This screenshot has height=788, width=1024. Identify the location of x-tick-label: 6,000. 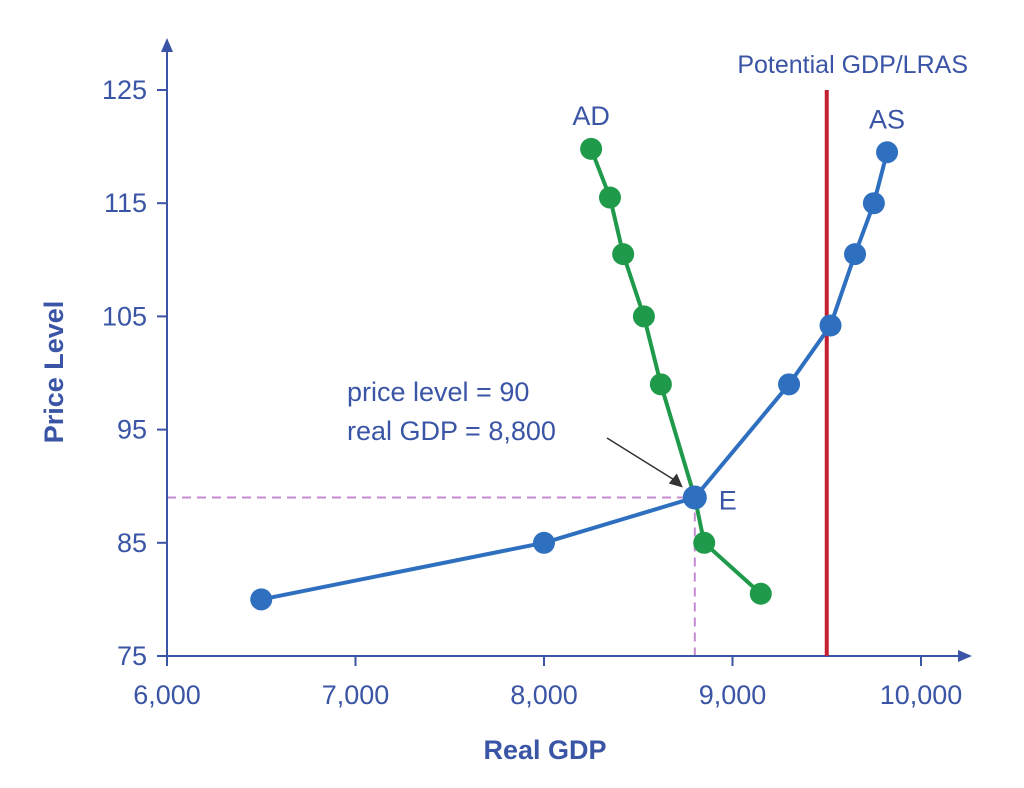
(167, 695).